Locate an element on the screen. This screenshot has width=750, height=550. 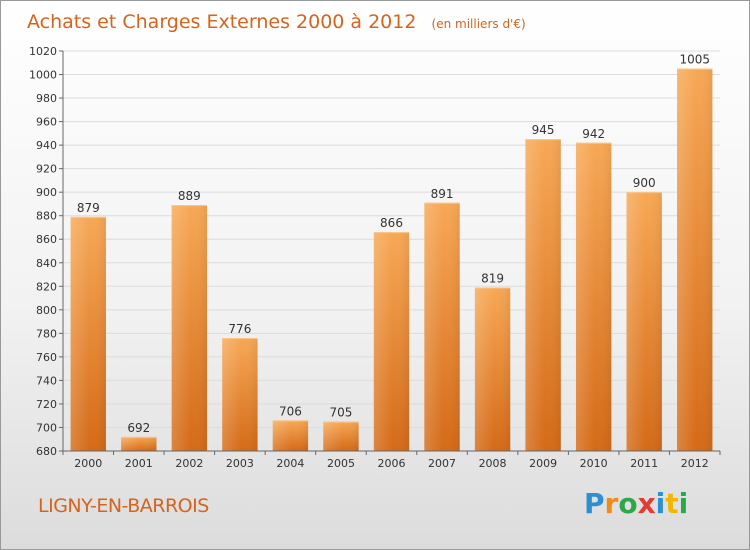
bar-shine-2005 is located at coordinates (341, 436).